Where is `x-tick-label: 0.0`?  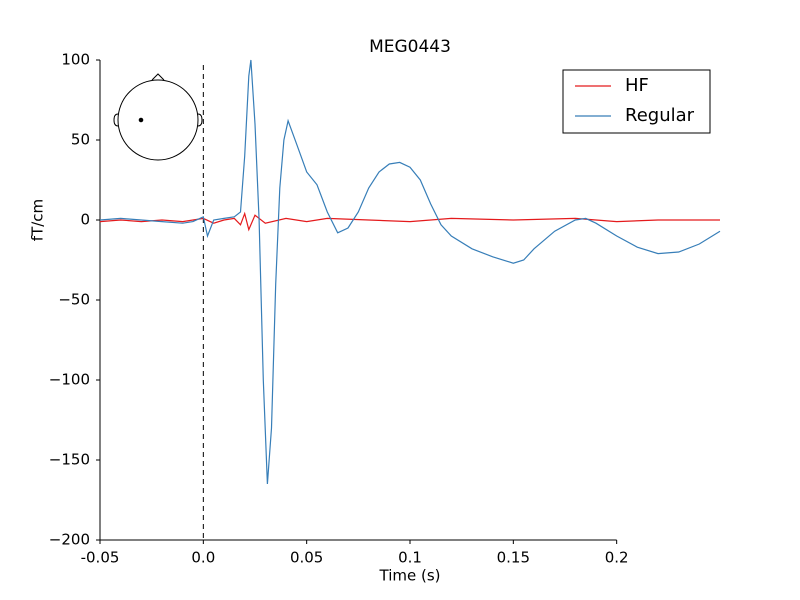
x-tick-label: 0.0 is located at coordinates (203, 558).